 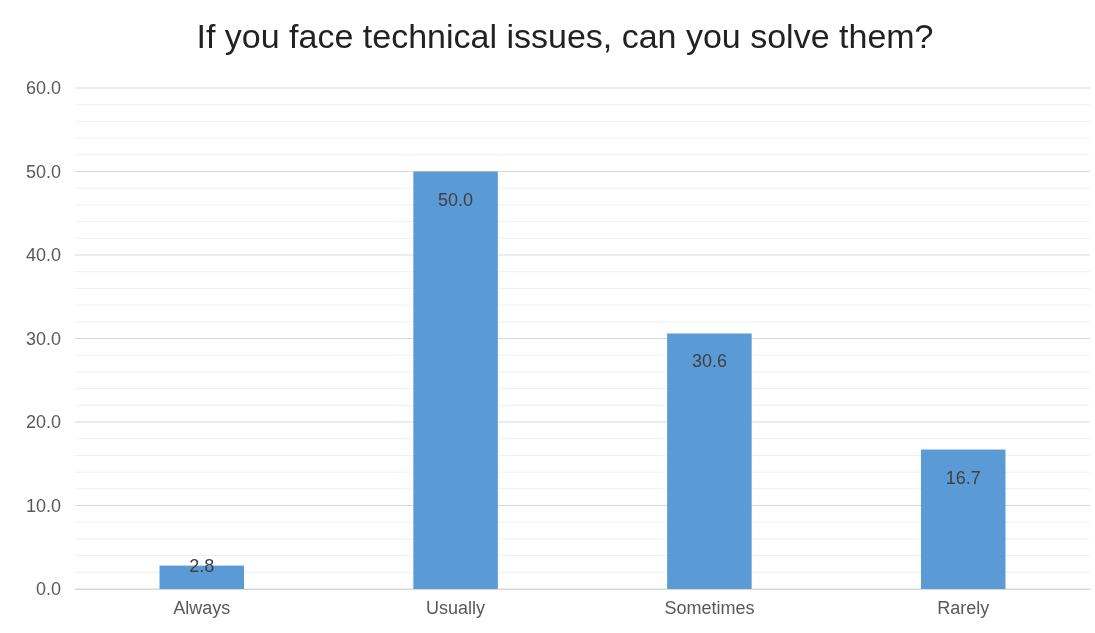 I want to click on x-tick-label: Sometimes, so click(x=709, y=607).